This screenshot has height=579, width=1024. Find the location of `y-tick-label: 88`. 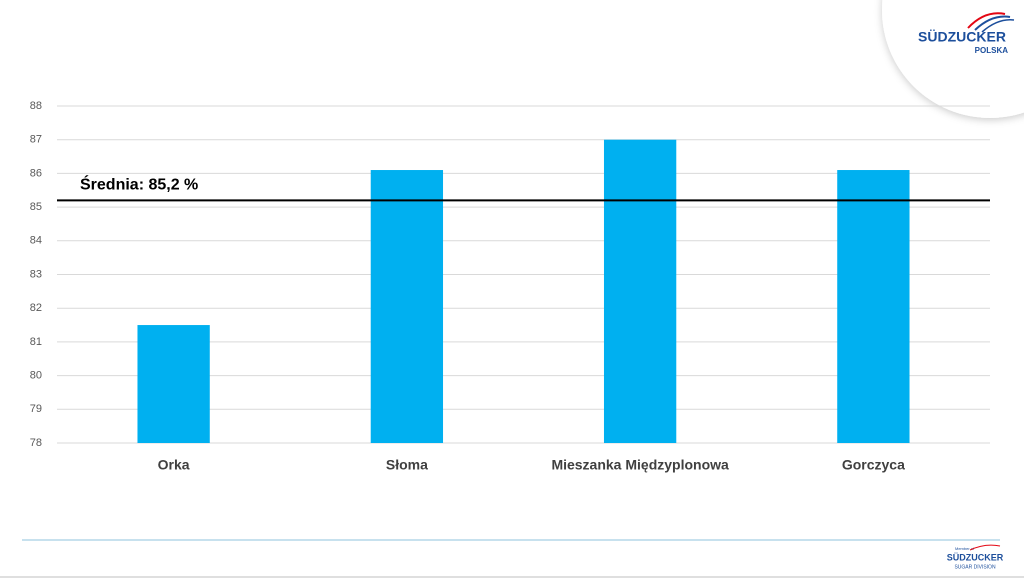

y-tick-label: 88 is located at coordinates (36, 106).